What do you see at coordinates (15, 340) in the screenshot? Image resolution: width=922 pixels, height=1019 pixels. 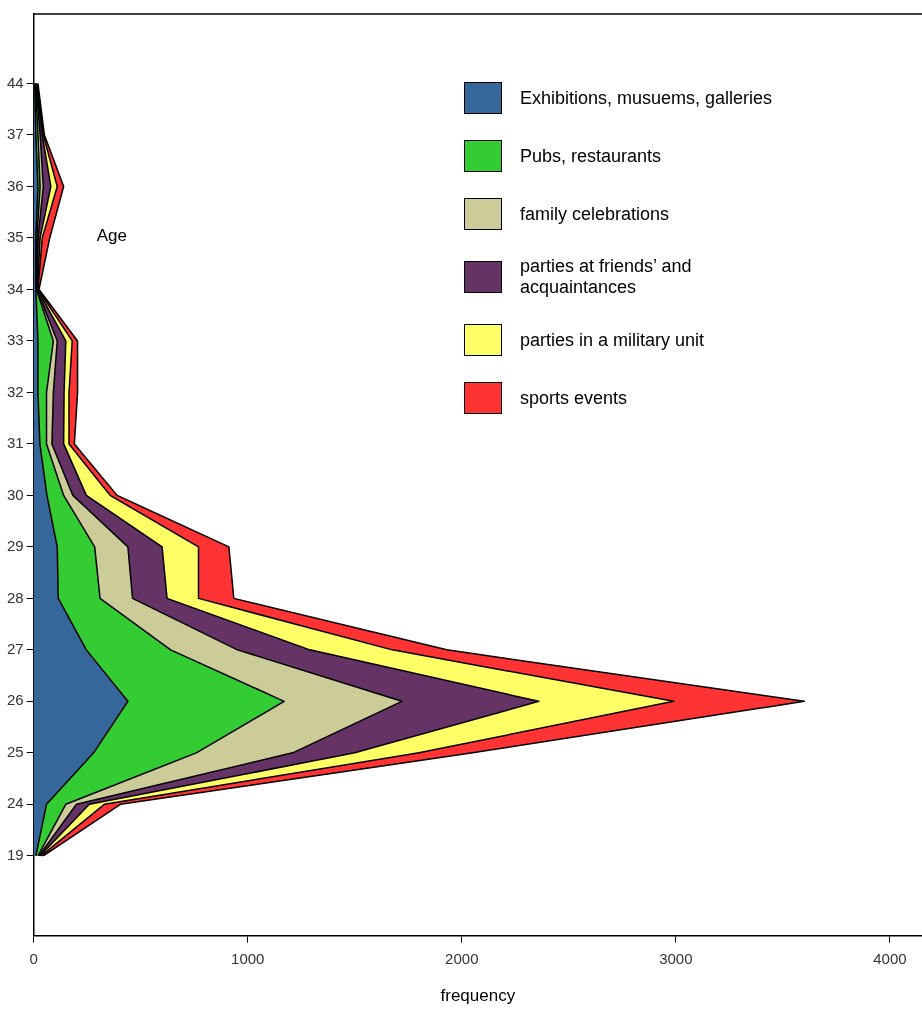 I see `y-tick-label: 33` at bounding box center [15, 340].